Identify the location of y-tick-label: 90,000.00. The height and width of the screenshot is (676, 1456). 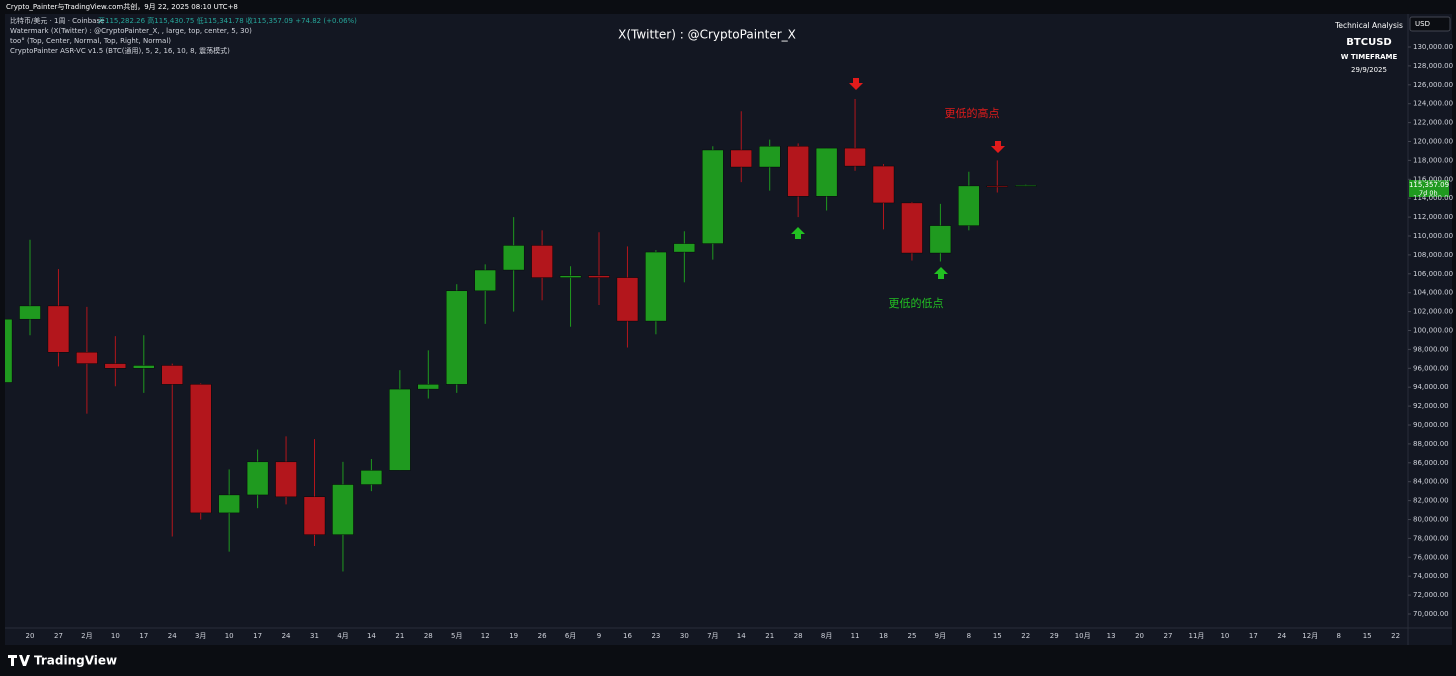
(1431, 425).